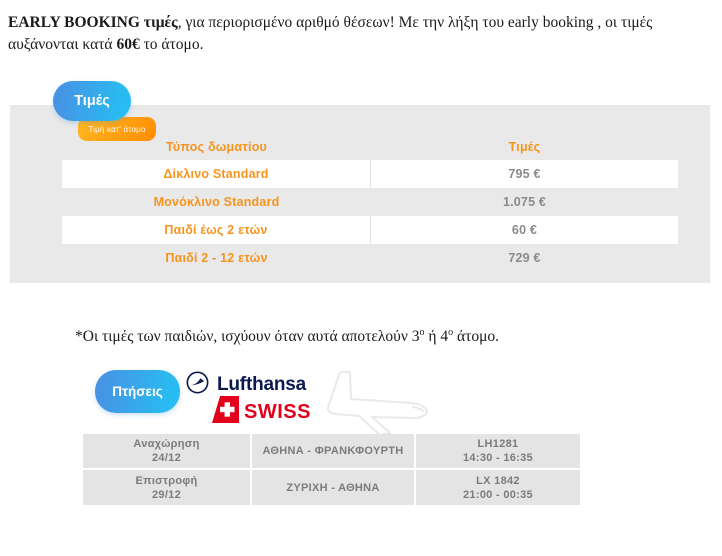  Describe the element at coordinates (498, 458) in the screenshot. I see `flight-times: 14:30 - 16:35` at that location.